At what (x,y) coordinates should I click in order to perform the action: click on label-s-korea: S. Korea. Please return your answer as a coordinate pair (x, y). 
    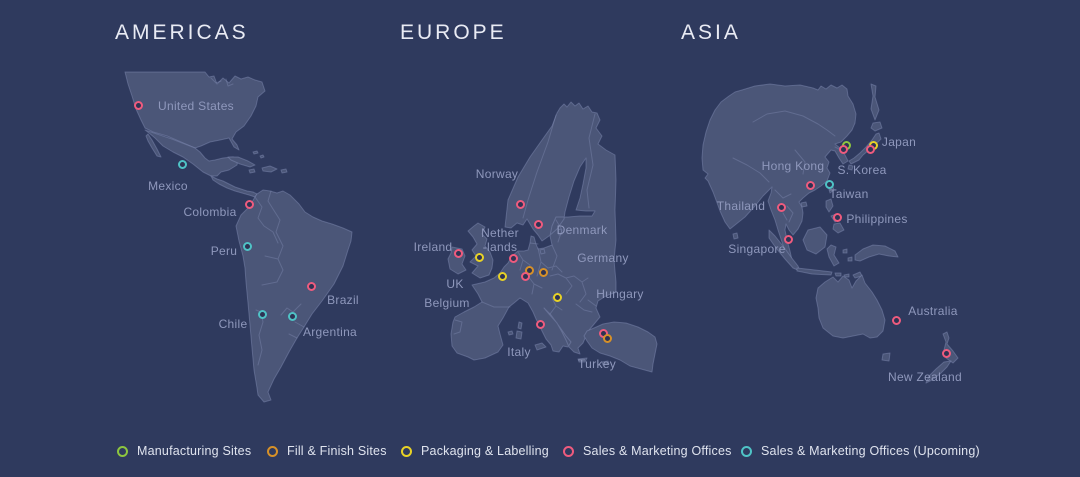
    Looking at the image, I should click on (862, 170).